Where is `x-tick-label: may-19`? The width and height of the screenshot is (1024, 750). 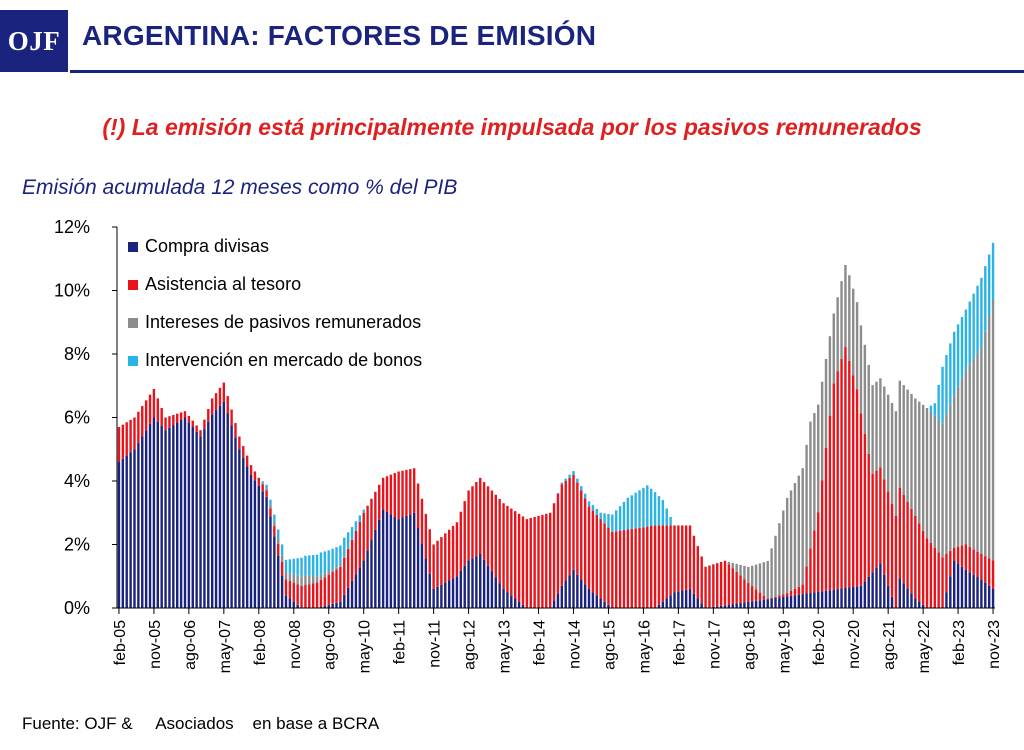 x-tick-label: may-19 is located at coordinates (784, 646).